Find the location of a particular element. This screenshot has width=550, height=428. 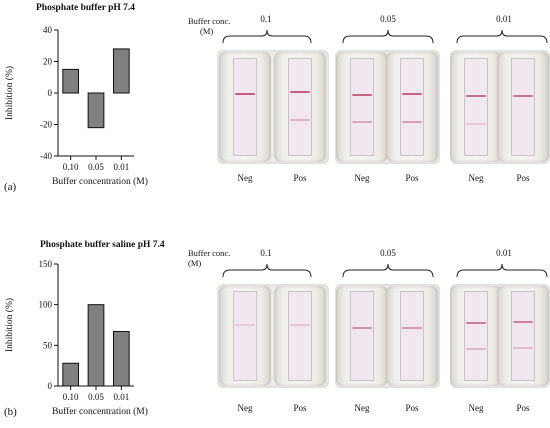

conc-label-a-2: 0.01 is located at coordinates (504, 19).